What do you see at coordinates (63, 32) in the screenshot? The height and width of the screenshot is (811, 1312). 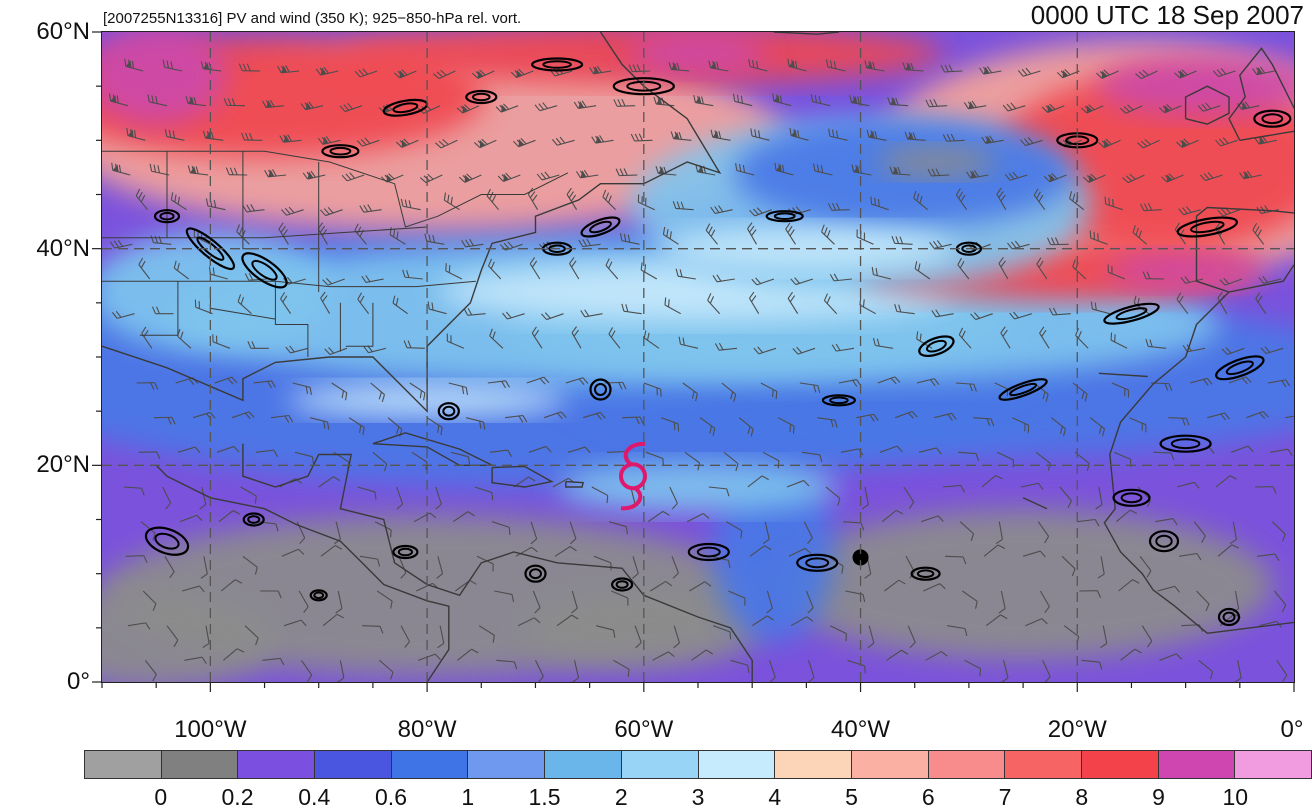 I see `latitude-label: 60°N` at bounding box center [63, 32].